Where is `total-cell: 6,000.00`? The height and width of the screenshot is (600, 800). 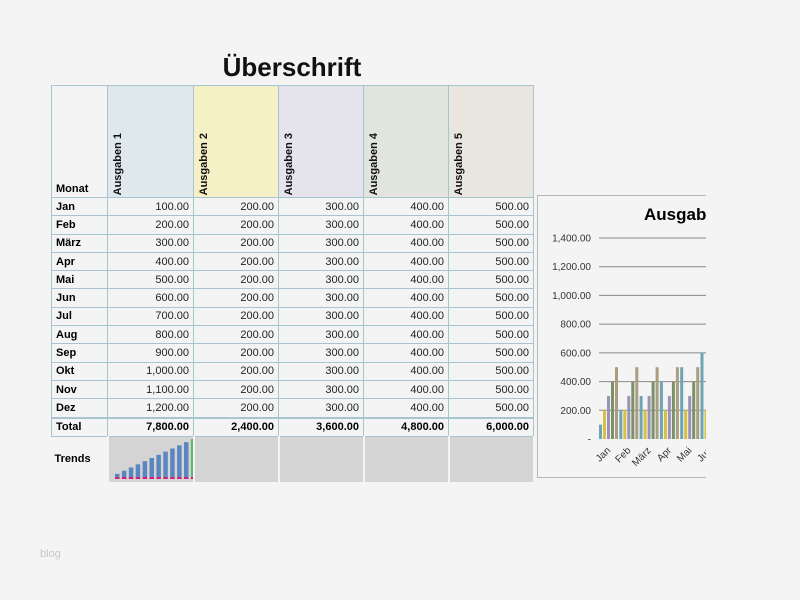
total-cell: 6,000.00 is located at coordinates (491, 426).